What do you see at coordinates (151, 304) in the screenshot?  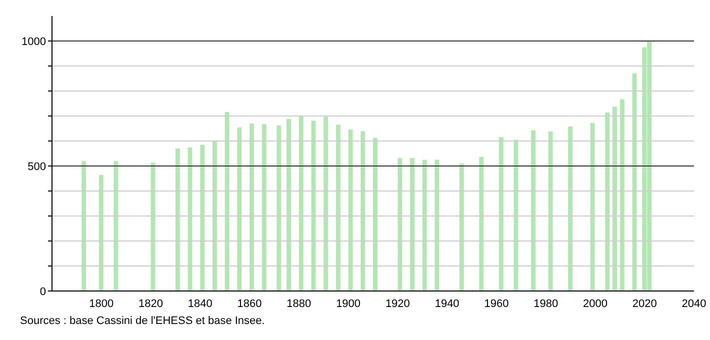 I see `x-tick-label: 1820` at bounding box center [151, 304].